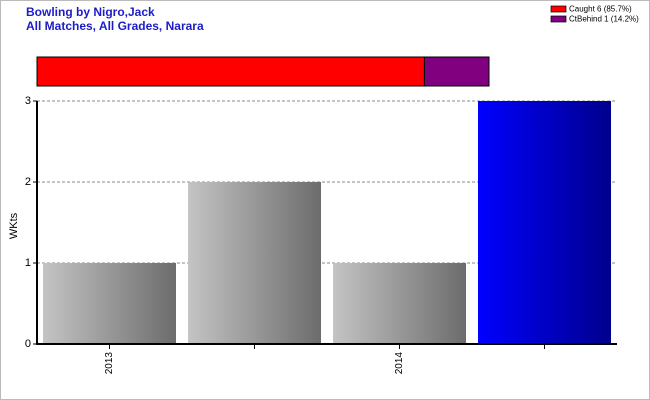 The height and width of the screenshot is (400, 650). What do you see at coordinates (28, 263) in the screenshot?
I see `y-tick-label: 1` at bounding box center [28, 263].